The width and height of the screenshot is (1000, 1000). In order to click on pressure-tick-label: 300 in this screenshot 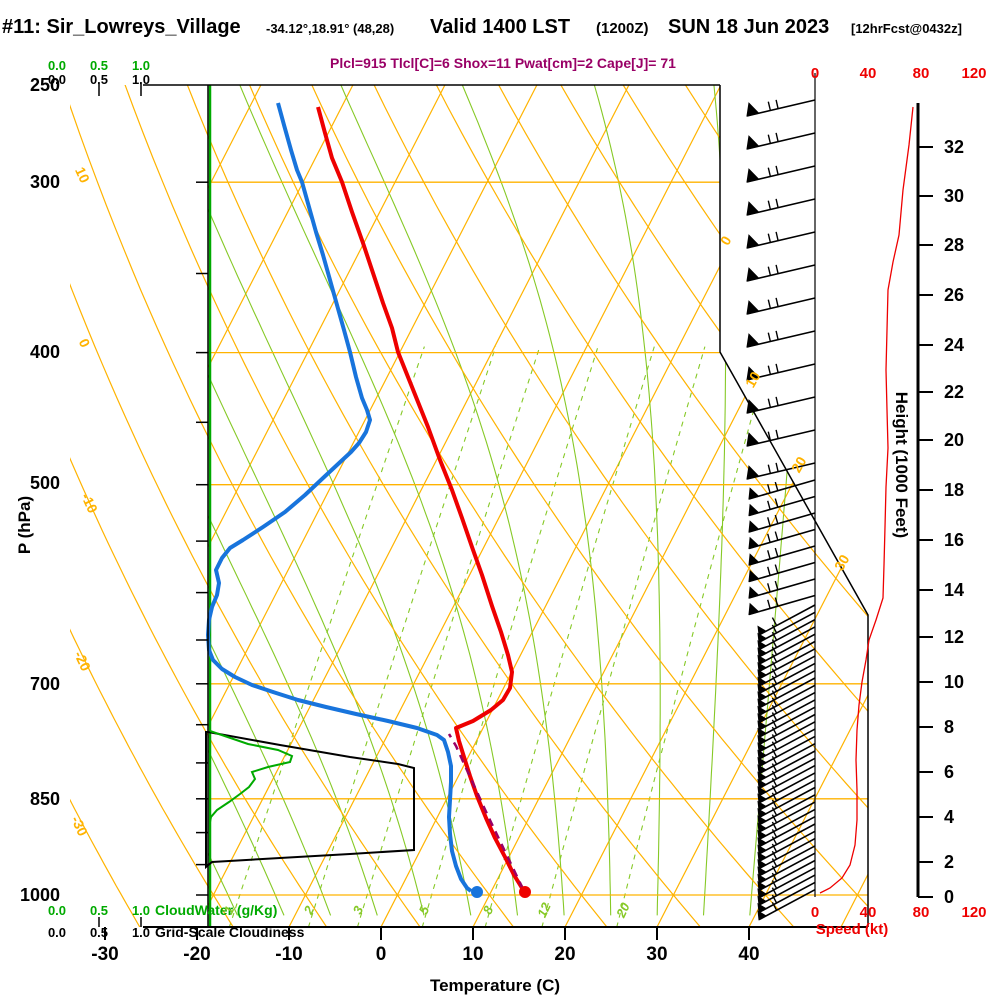, I will do `click(45, 182)`.